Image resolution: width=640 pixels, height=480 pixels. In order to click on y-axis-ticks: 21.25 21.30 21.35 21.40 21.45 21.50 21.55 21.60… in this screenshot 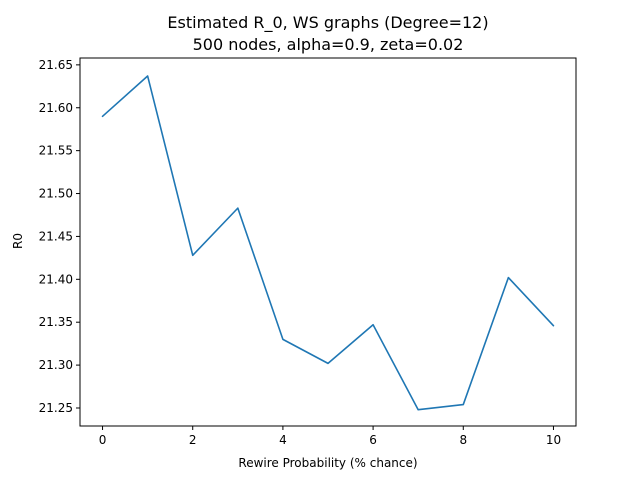, I will do `click(59, 236)`.